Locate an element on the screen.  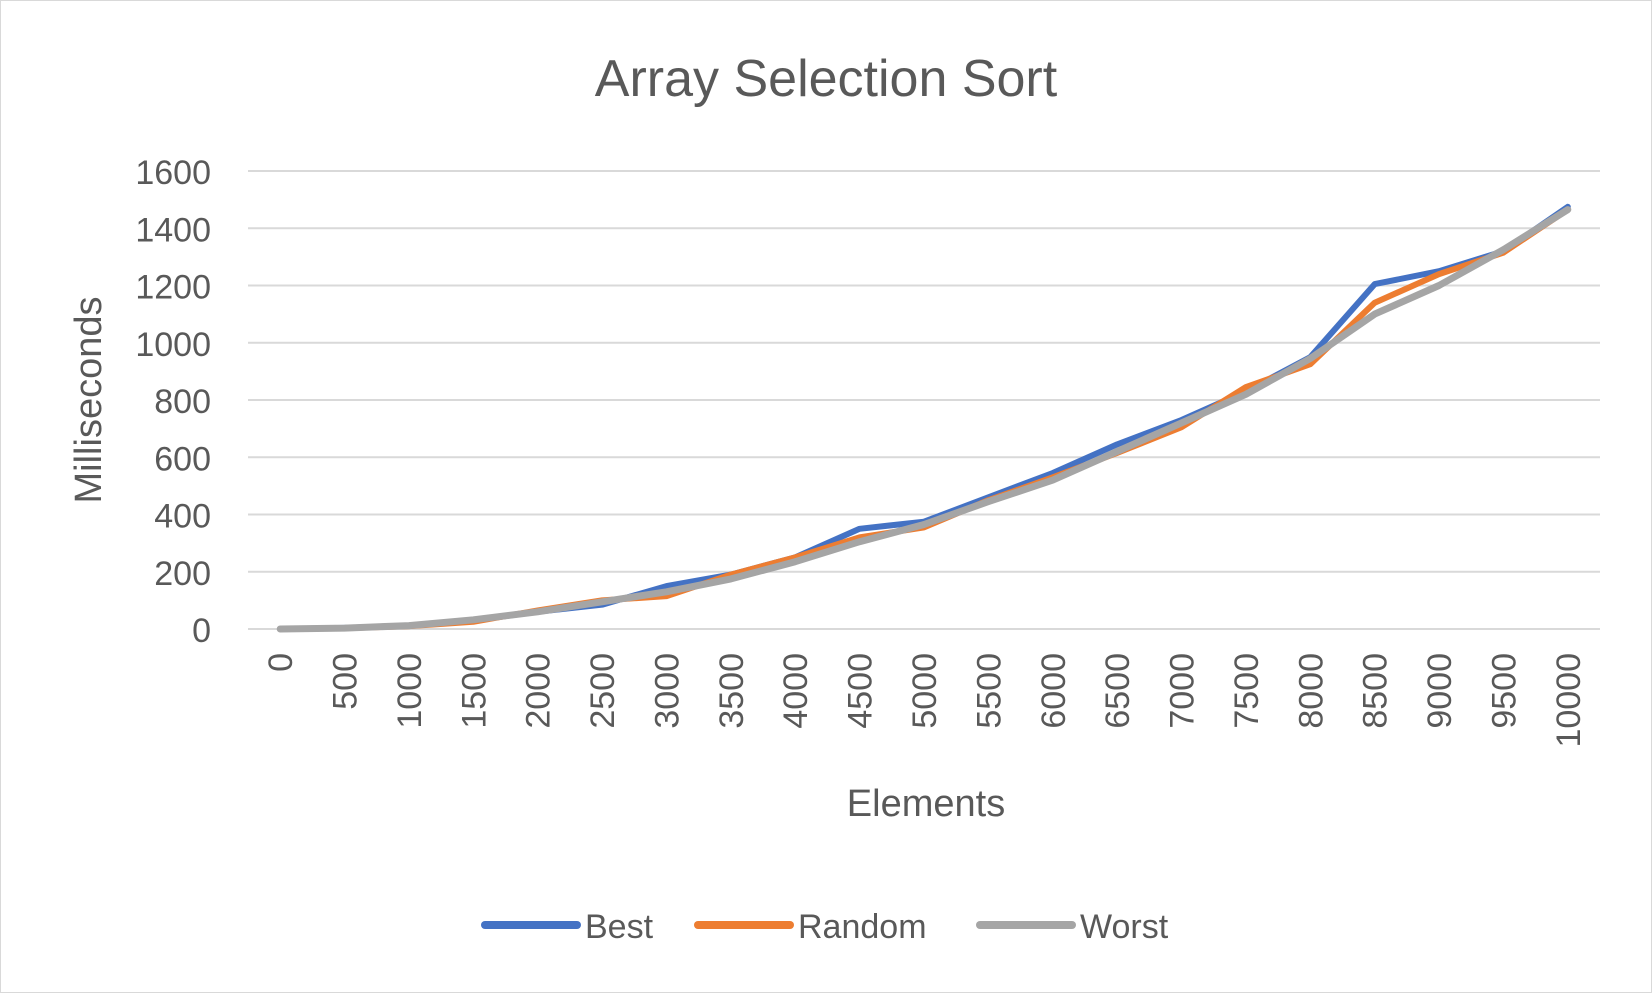
y-tick-label: 1600 is located at coordinates (173, 173).